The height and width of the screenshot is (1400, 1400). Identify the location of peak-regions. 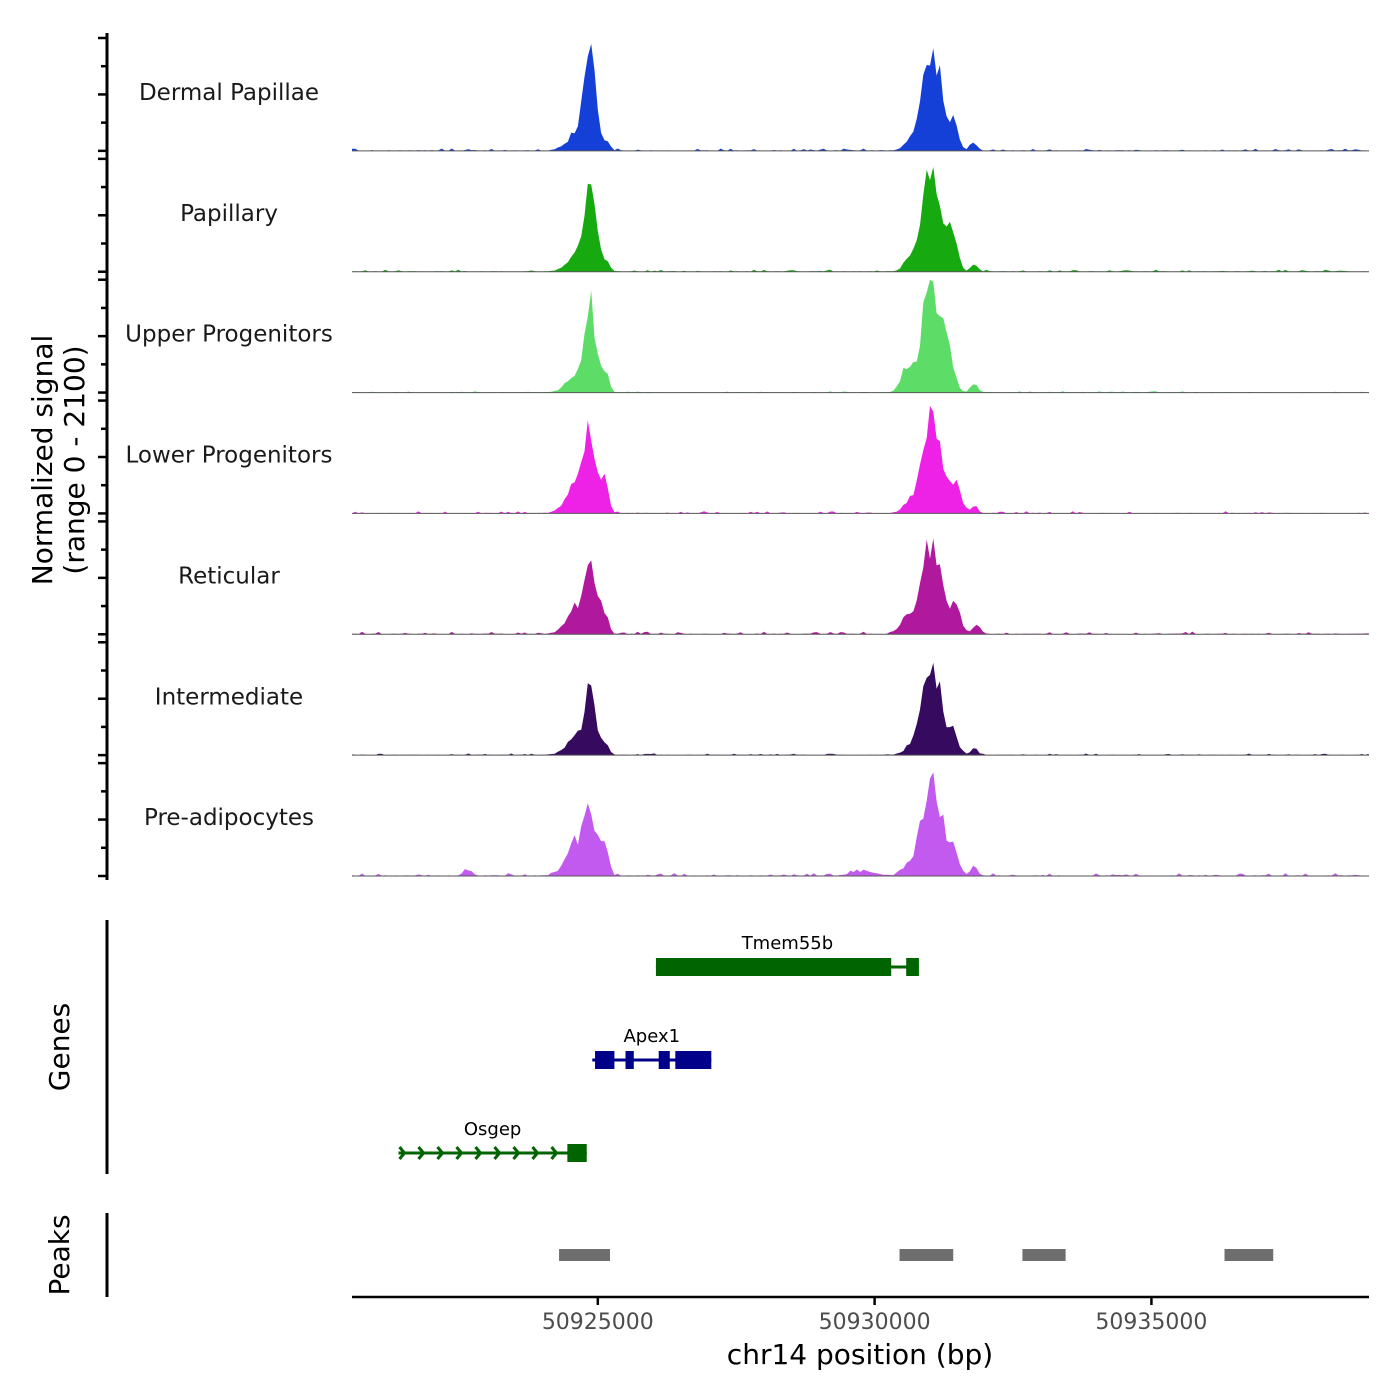
(916, 1255).